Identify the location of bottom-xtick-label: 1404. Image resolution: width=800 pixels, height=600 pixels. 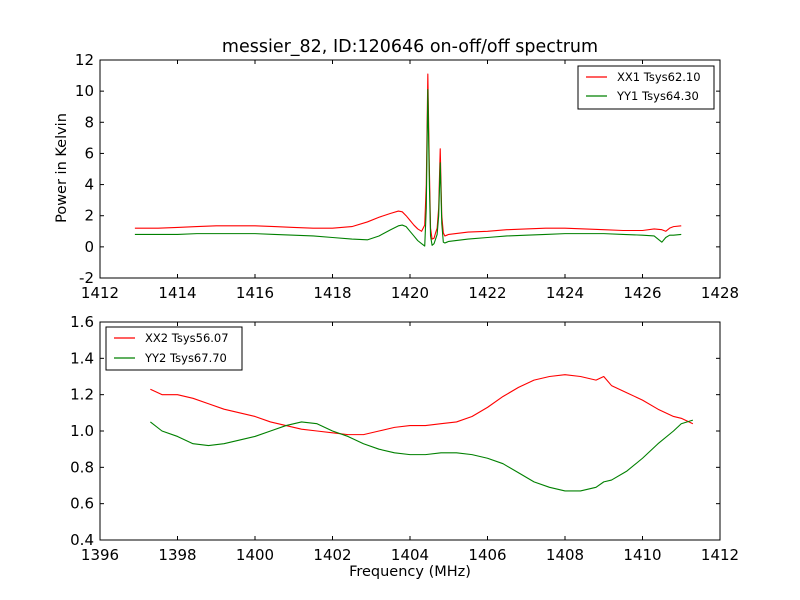
(410, 555).